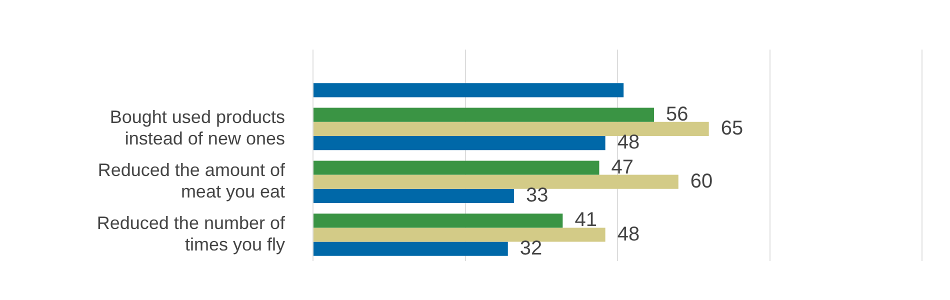 This screenshot has height=300, width=950. What do you see at coordinates (622, 167) in the screenshot?
I see `data-label: 47` at bounding box center [622, 167].